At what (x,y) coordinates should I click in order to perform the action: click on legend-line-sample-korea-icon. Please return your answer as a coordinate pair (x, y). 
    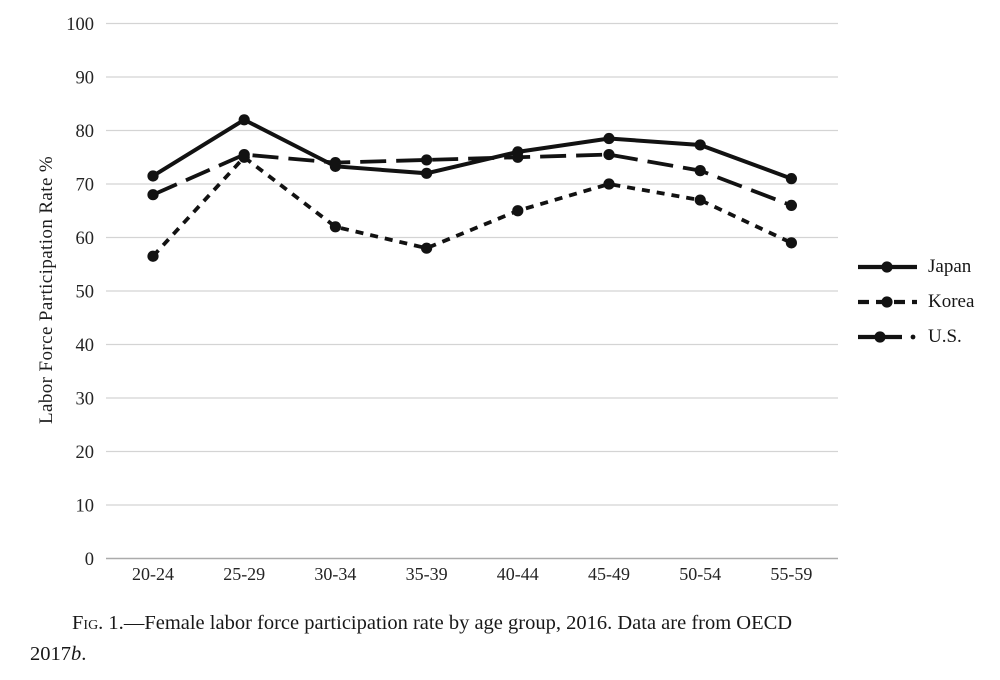
    Looking at the image, I should click on (887, 302).